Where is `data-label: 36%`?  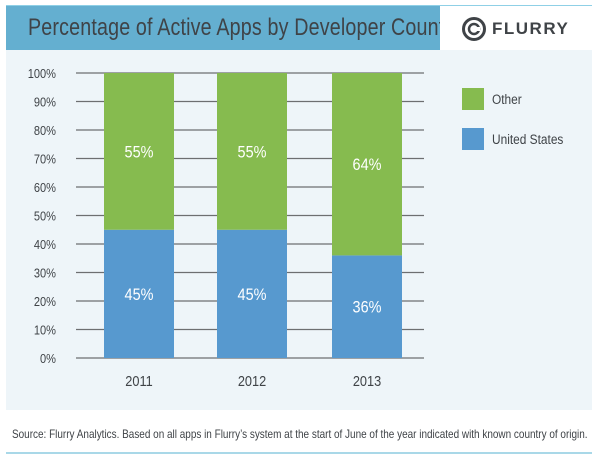 data-label: 36% is located at coordinates (367, 308).